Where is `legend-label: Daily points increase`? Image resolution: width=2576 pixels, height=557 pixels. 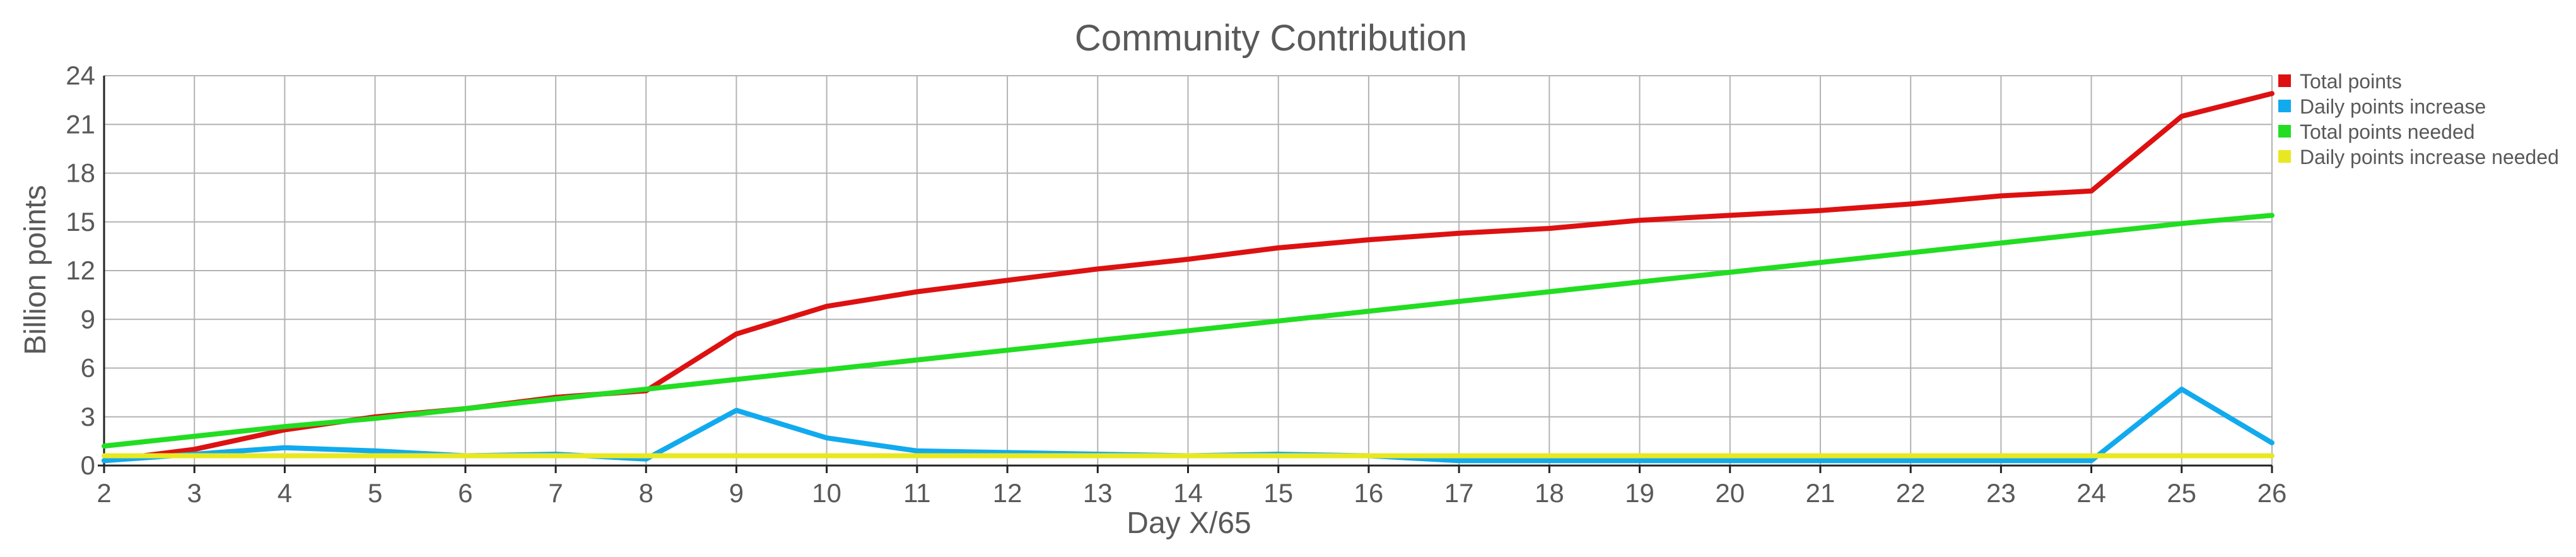 legend-label: Daily points increase is located at coordinates (2393, 106).